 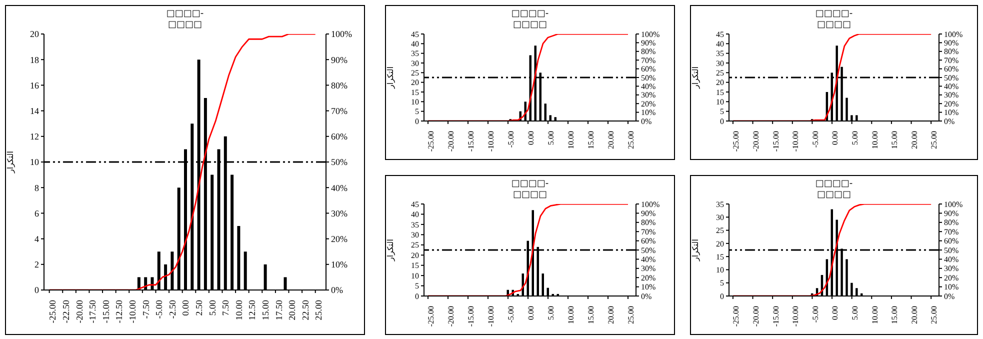 What do you see at coordinates (720, 53) in the screenshot?
I see `y-tick-label: 35` at bounding box center [720, 53].